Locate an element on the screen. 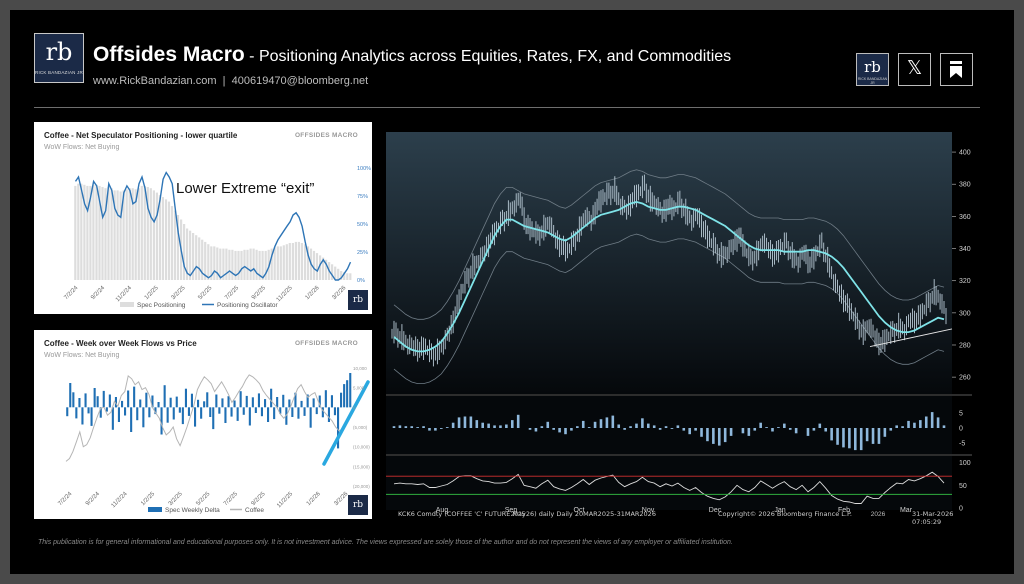  year-label-2025: 2025 is located at coordinates (518, 513).